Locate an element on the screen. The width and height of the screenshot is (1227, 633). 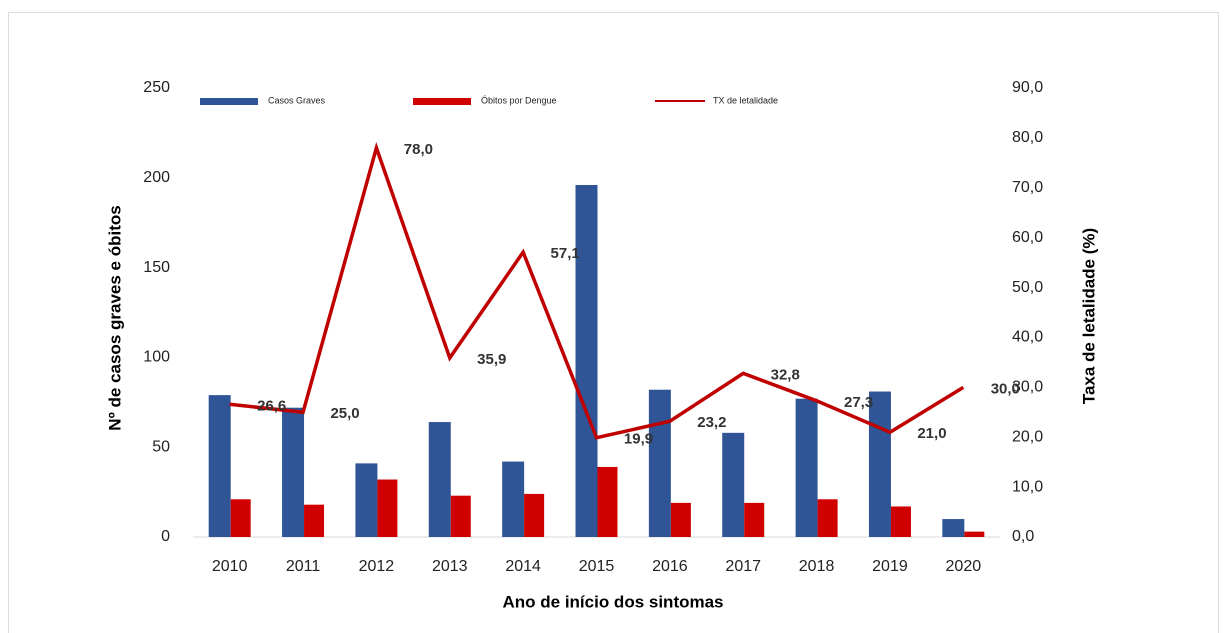
data-label: 35,9 is located at coordinates (491, 359).